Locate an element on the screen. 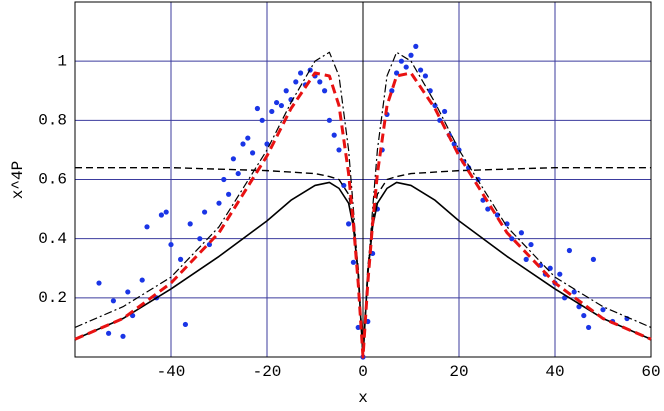  x-tick-label: 20 is located at coordinates (458, 372).